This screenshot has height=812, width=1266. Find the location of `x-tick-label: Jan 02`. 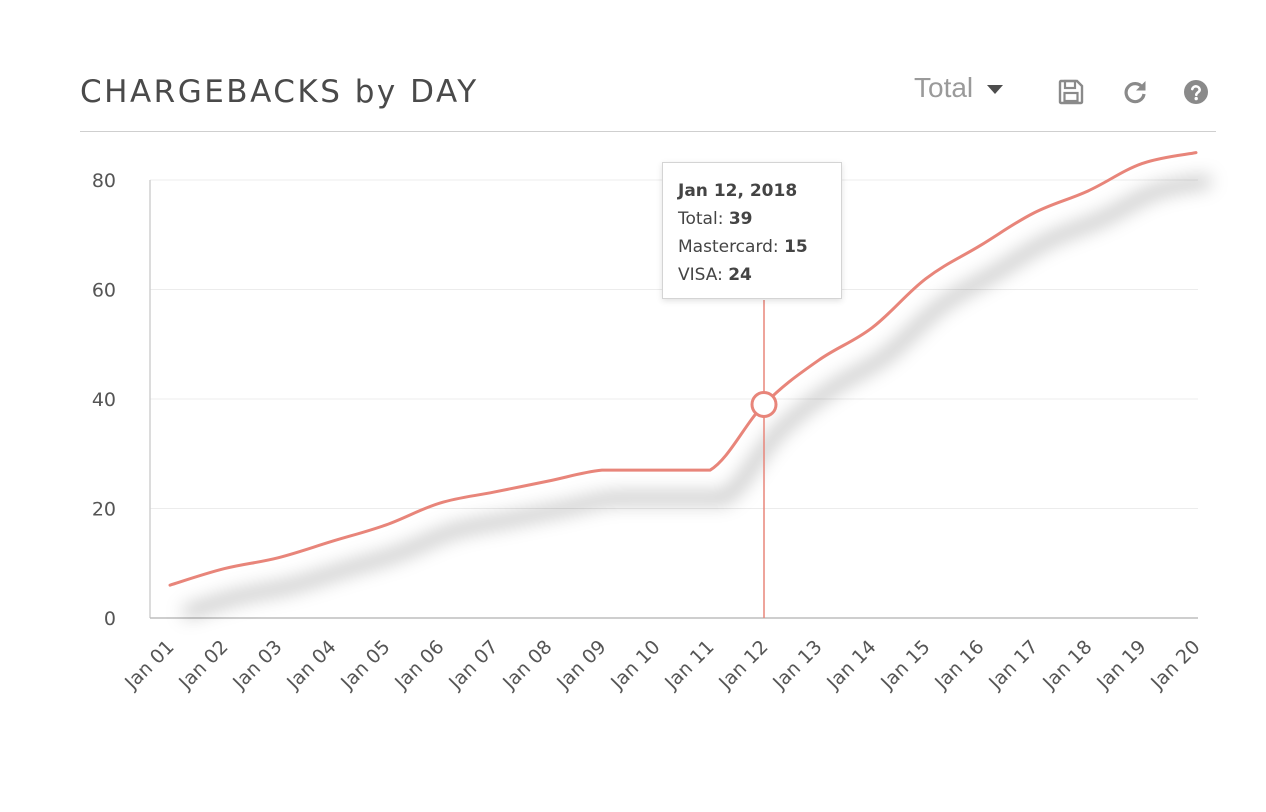

x-tick-label: Jan 02 is located at coordinates (203, 665).